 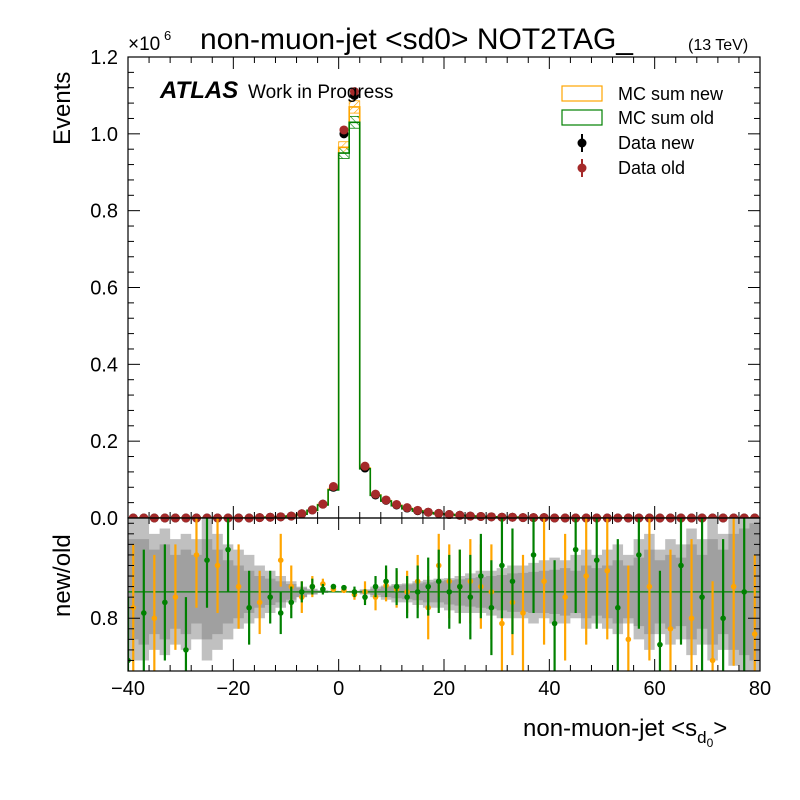 I want to click on legend-label-data-new: Data new, so click(x=656, y=143).